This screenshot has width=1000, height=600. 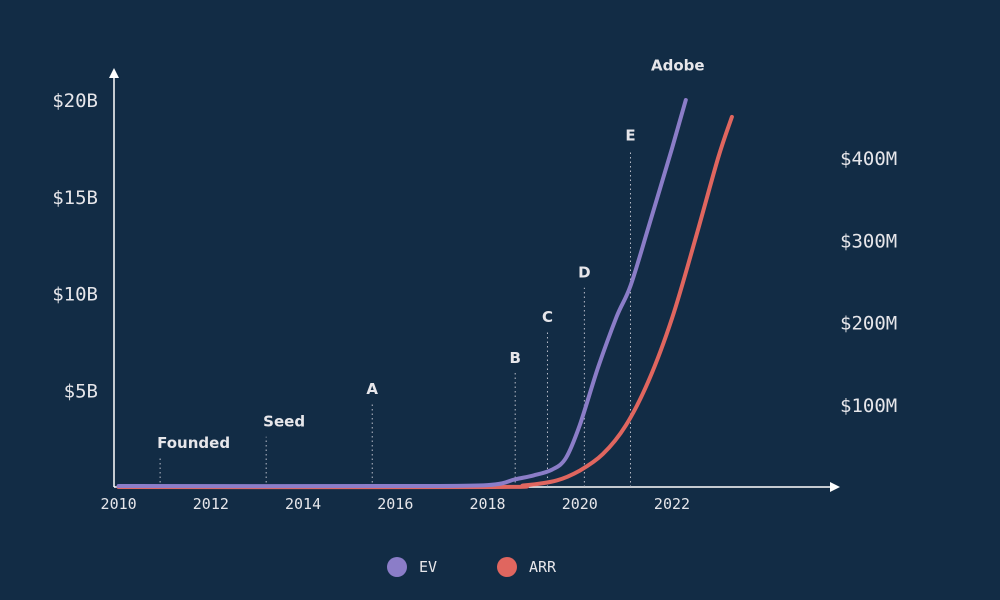 I want to click on x-tick-label: 2022, so click(x=672, y=504).